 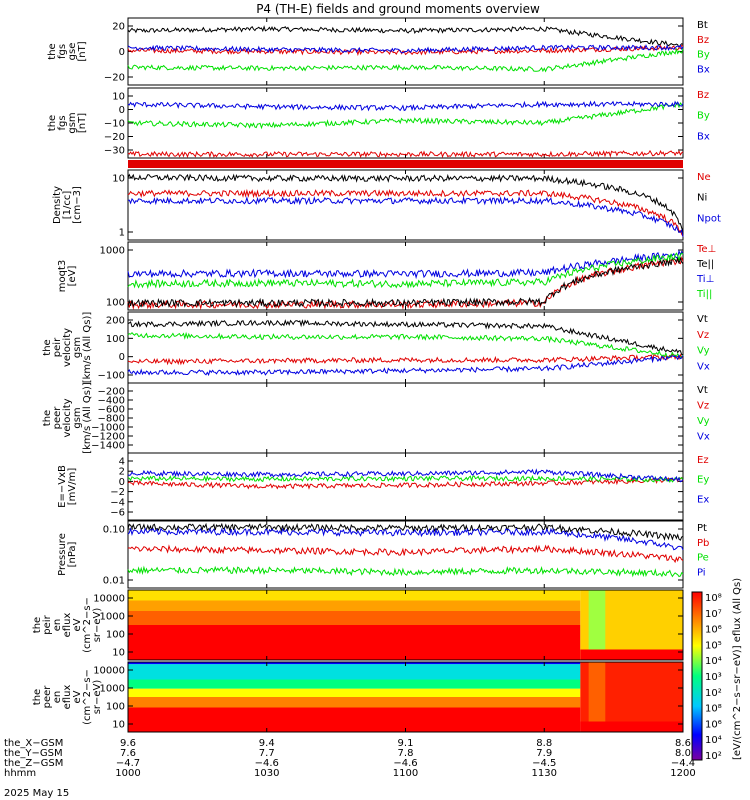 I want to click on legend-entry: Ni, so click(x=702, y=198).